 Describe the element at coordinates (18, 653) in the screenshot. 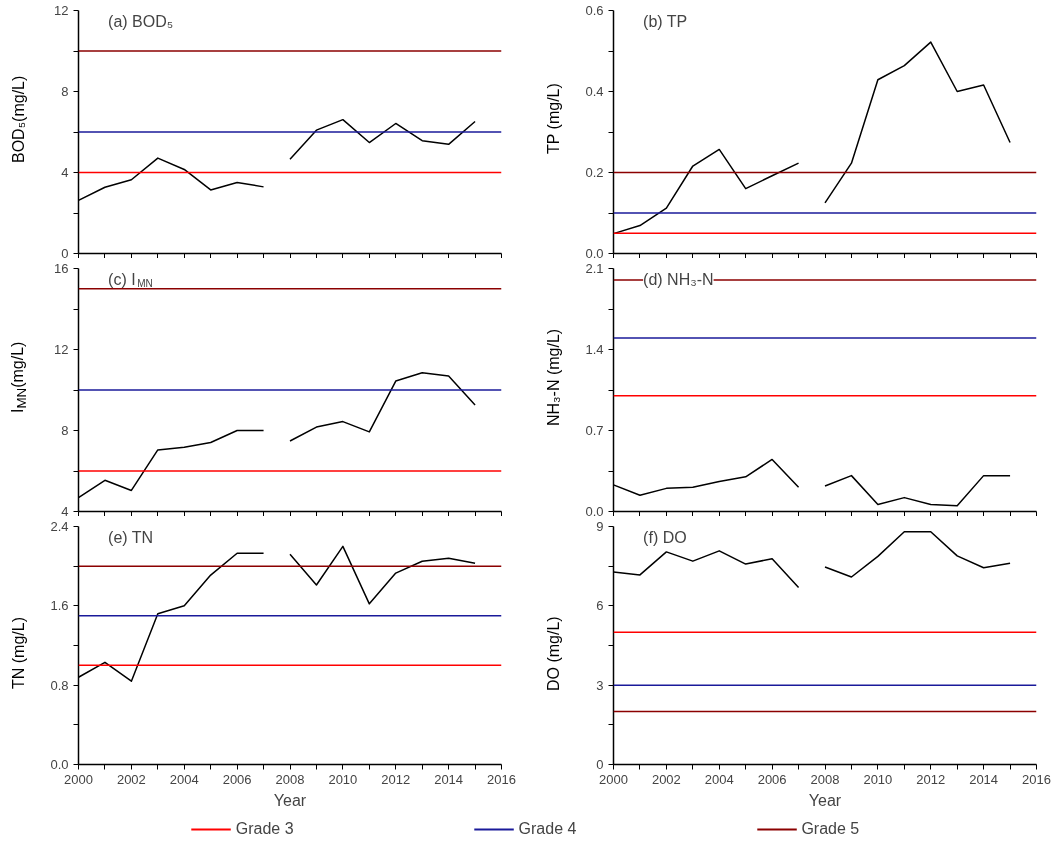

I see `y-axis-title: TN (mg/L)` at that location.